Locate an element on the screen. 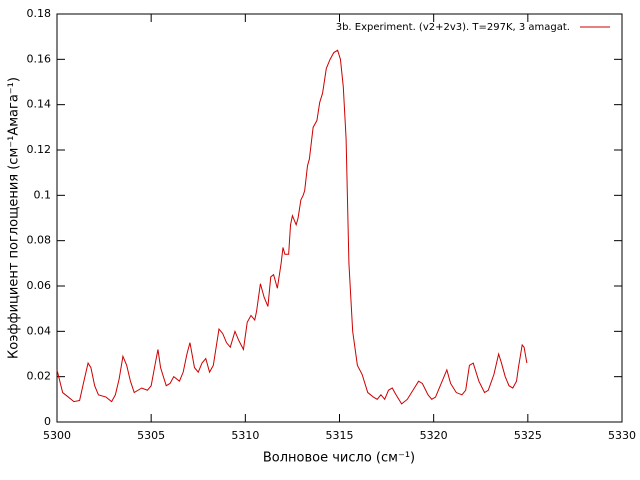 The image size is (640, 480). y-tick-label: 0.04 is located at coordinates (39, 330).